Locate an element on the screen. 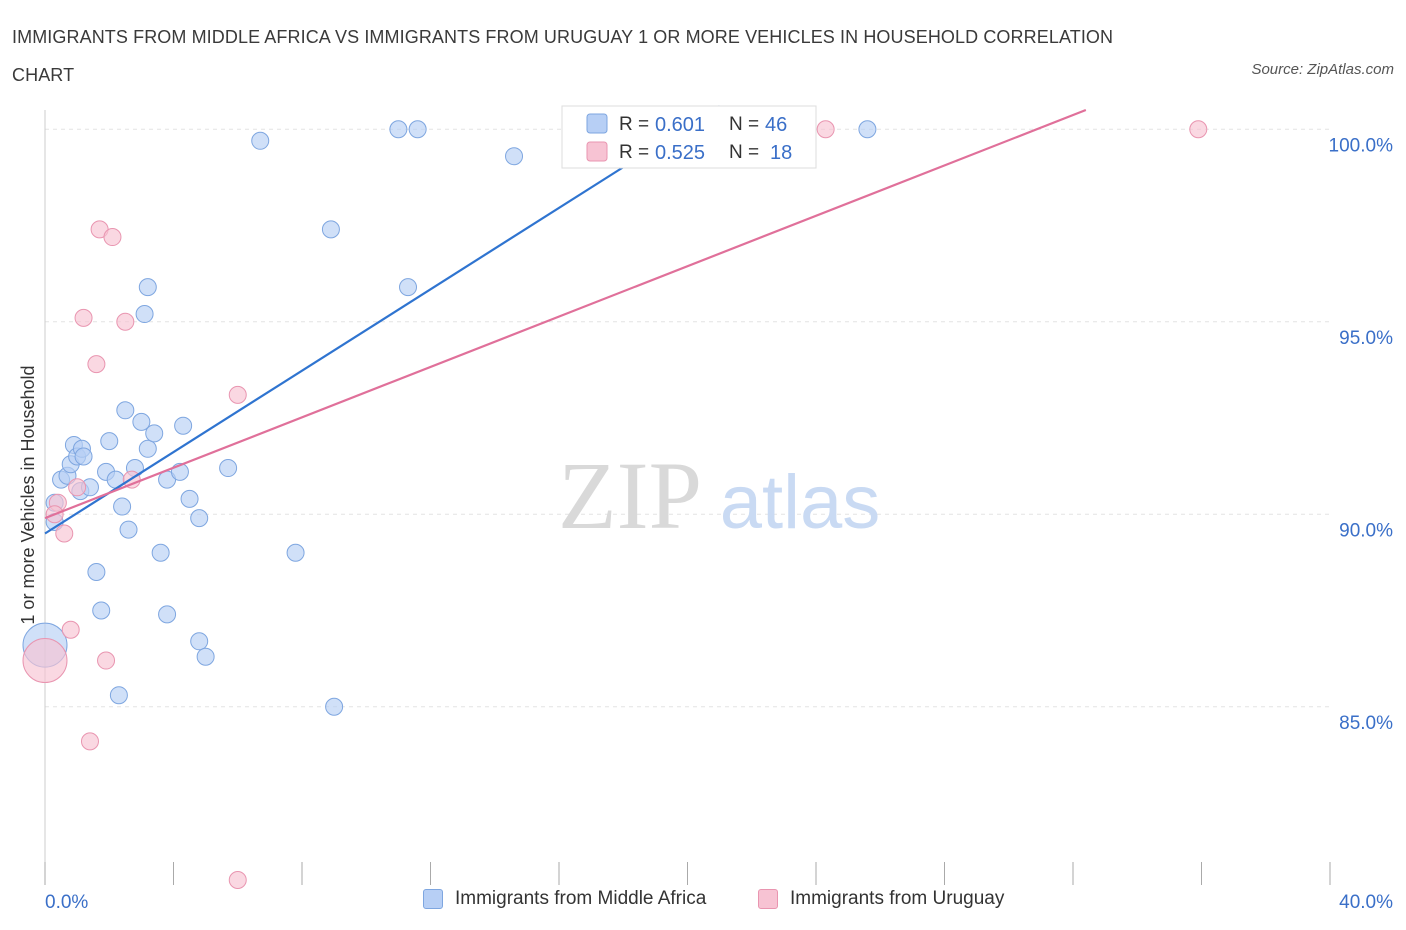  legend-item-uruguay: Immigrants from Uruguay is located at coordinates (881, 899).